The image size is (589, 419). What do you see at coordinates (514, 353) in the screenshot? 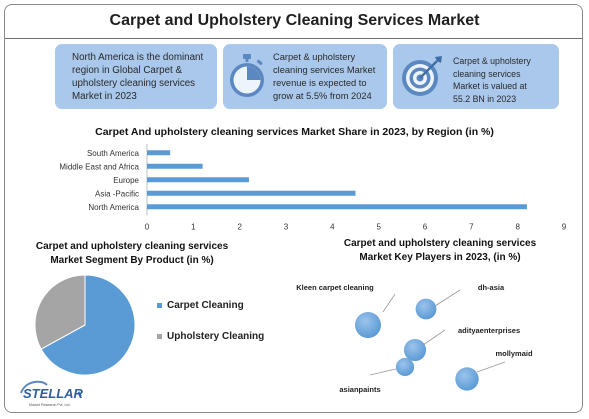
I see `player-label: mollymaid` at bounding box center [514, 353].